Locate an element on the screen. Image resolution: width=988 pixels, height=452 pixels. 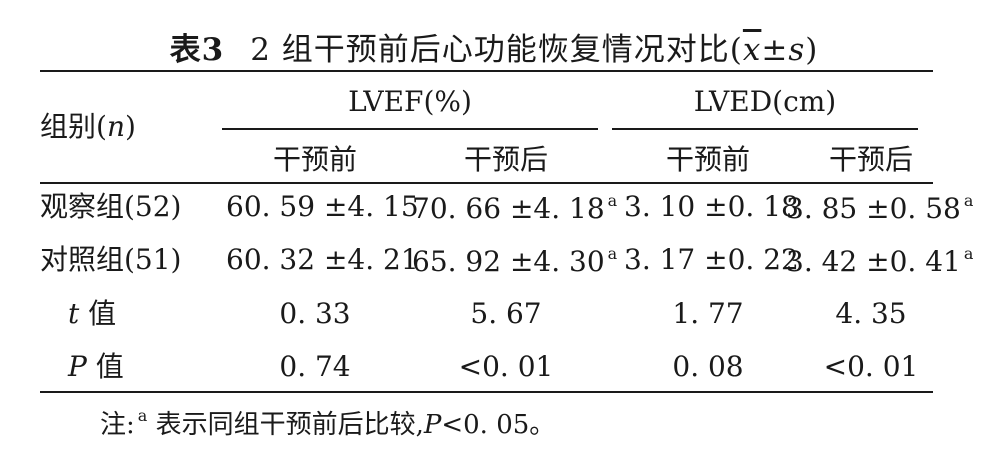
cell-value: 60. 59 ±4. 15 is located at coordinates (322, 206).